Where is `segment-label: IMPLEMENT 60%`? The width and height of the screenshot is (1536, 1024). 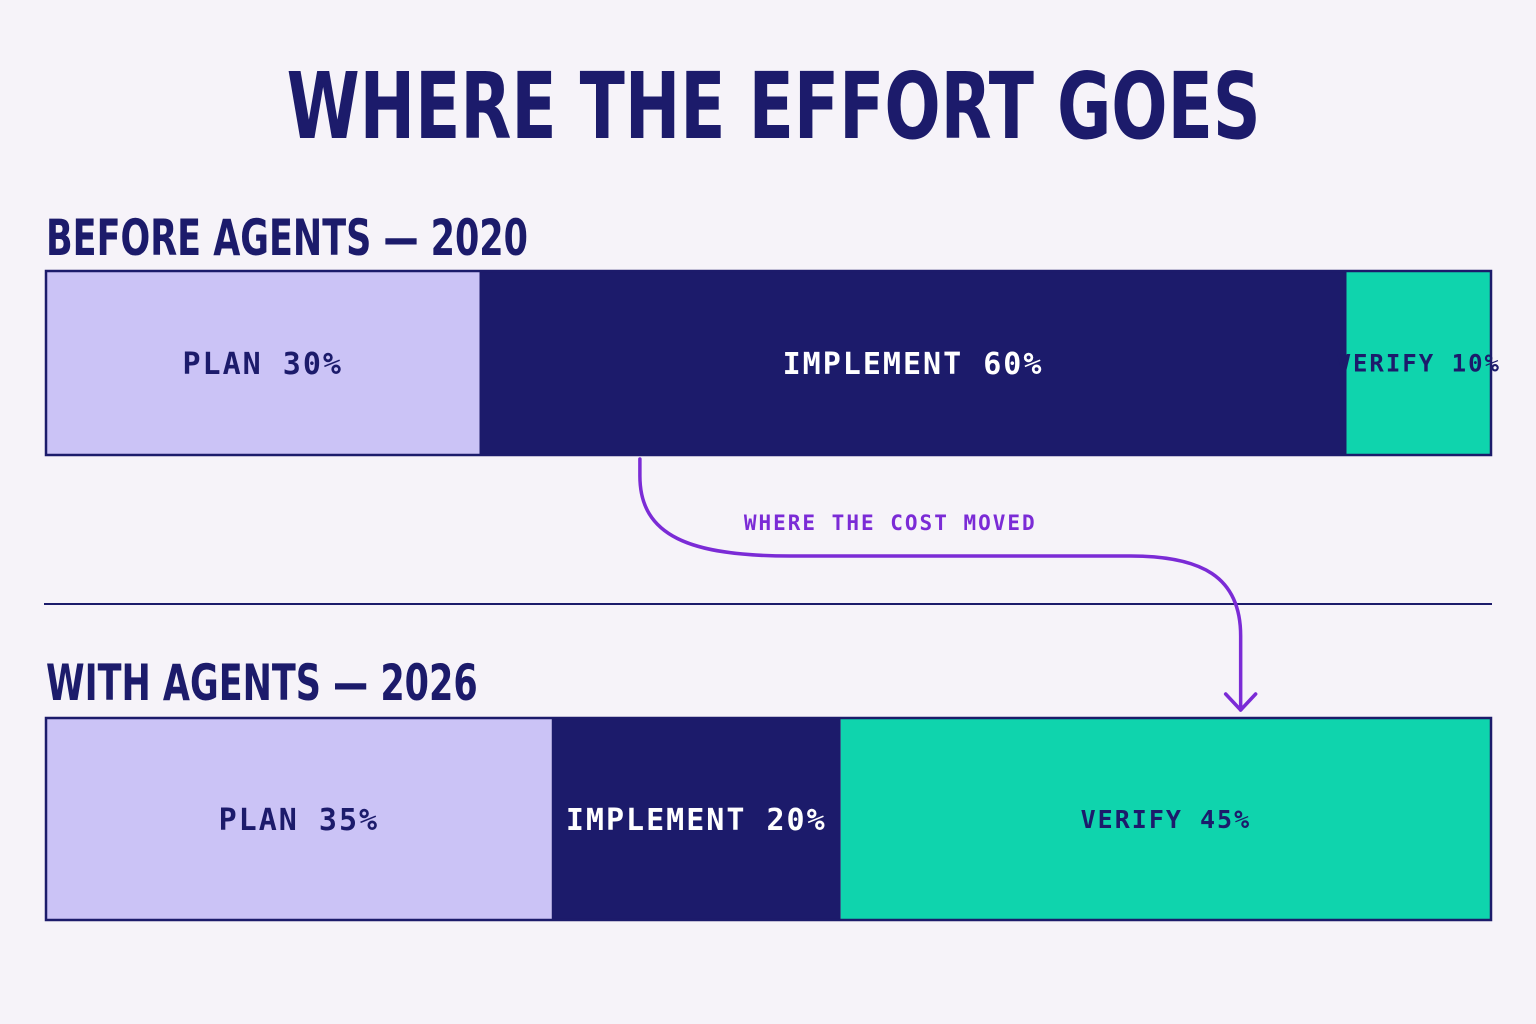
segment-label: IMPLEMENT 60% is located at coordinates (913, 364).